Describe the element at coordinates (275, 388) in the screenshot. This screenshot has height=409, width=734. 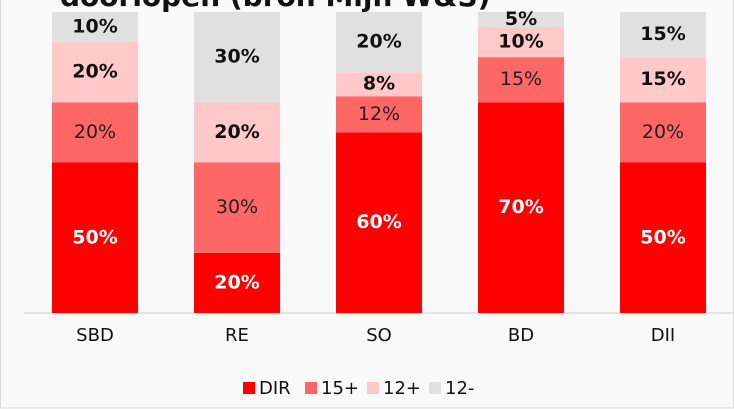
I see `legend-label: DIR` at that location.